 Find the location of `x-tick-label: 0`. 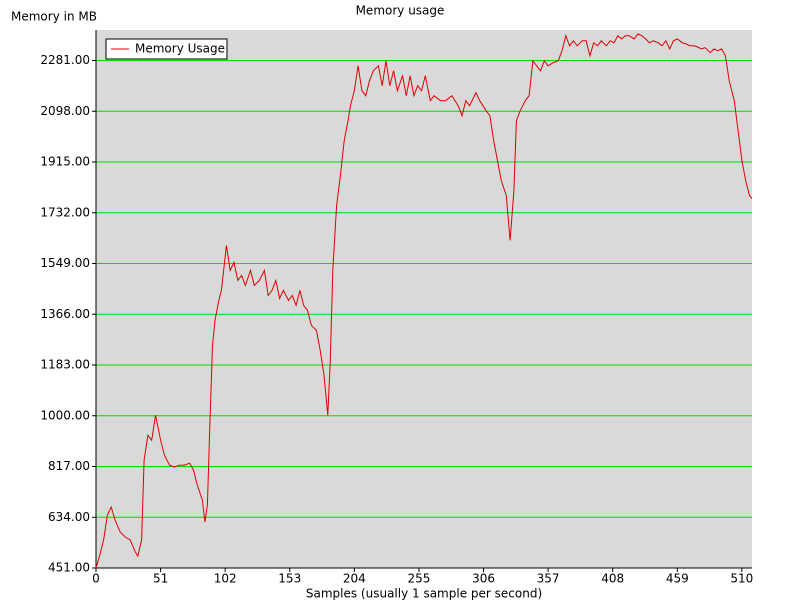

x-tick-label: 0 is located at coordinates (96, 579).